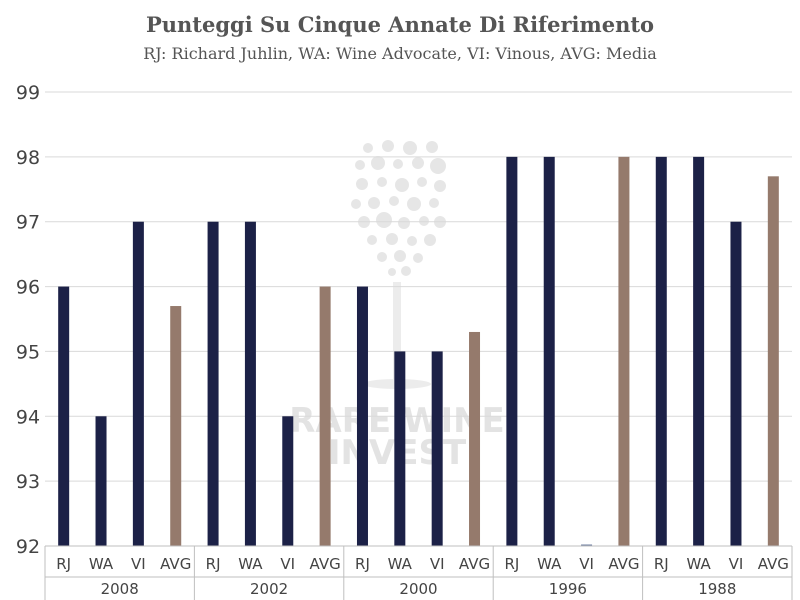 Image resolution: width=800 pixels, height=600 pixels. I want to click on bar-1996-wa, so click(549, 351).